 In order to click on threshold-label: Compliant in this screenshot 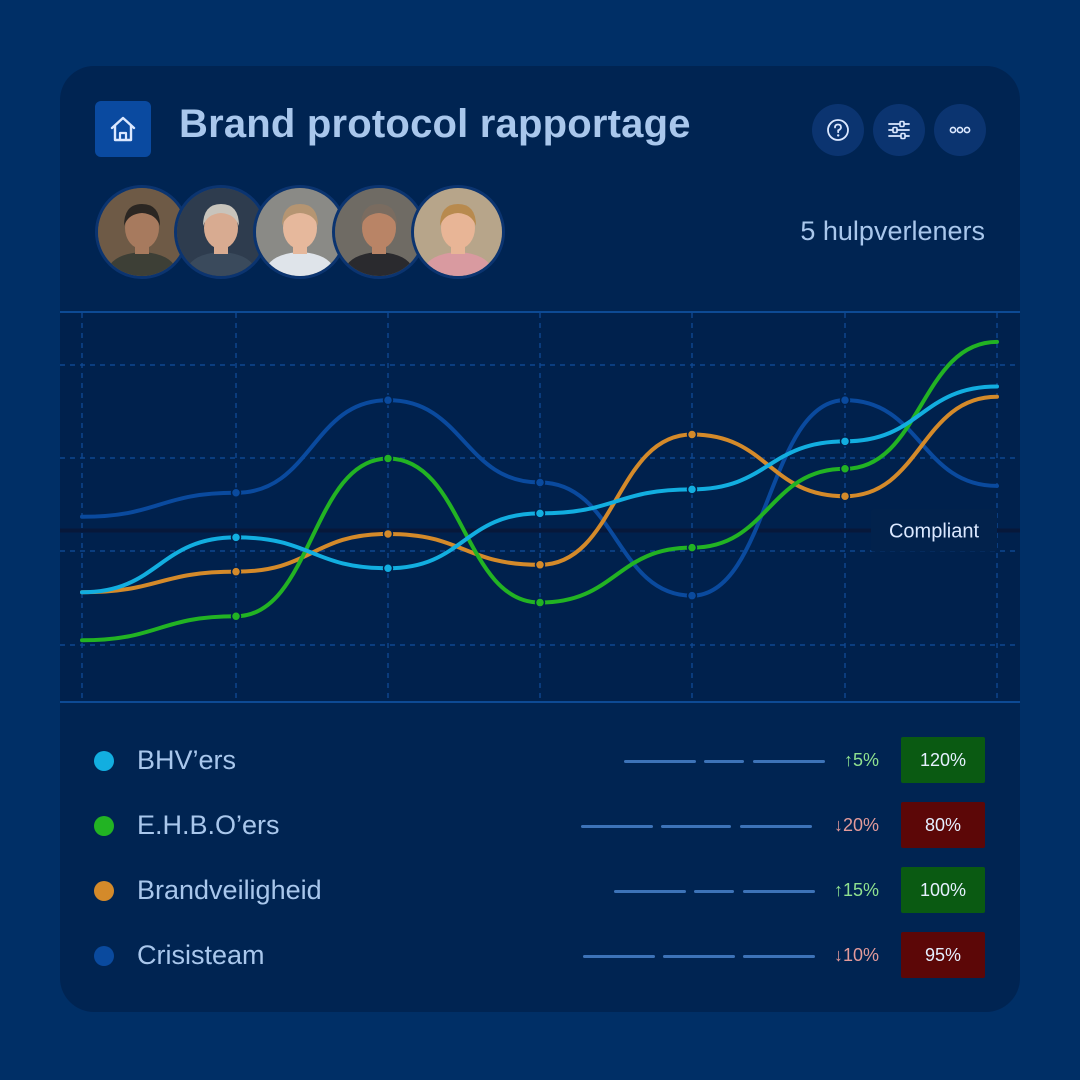, I will do `click(934, 532)`.